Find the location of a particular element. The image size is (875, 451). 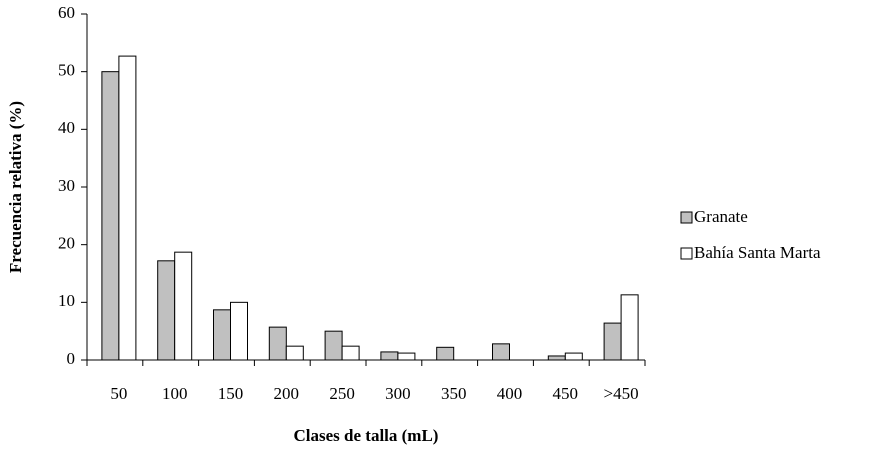

x-tick-label: 150 is located at coordinates (231, 393).